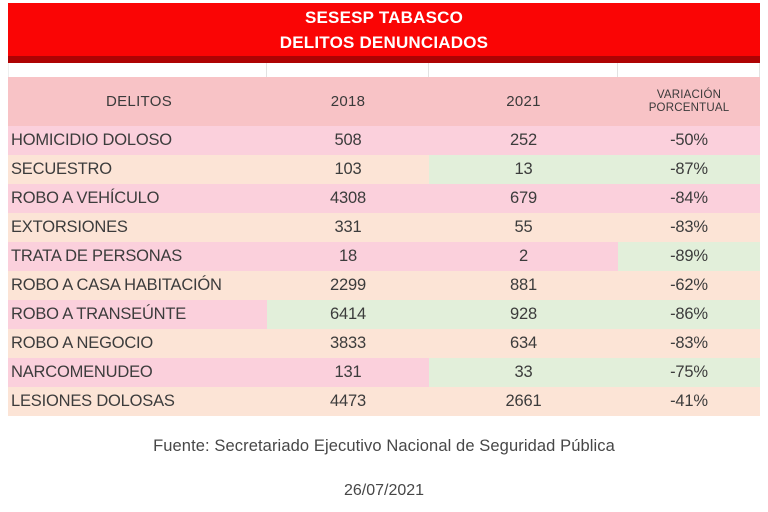  What do you see at coordinates (523, 256) in the screenshot?
I see `cell-2021: 2` at bounding box center [523, 256].